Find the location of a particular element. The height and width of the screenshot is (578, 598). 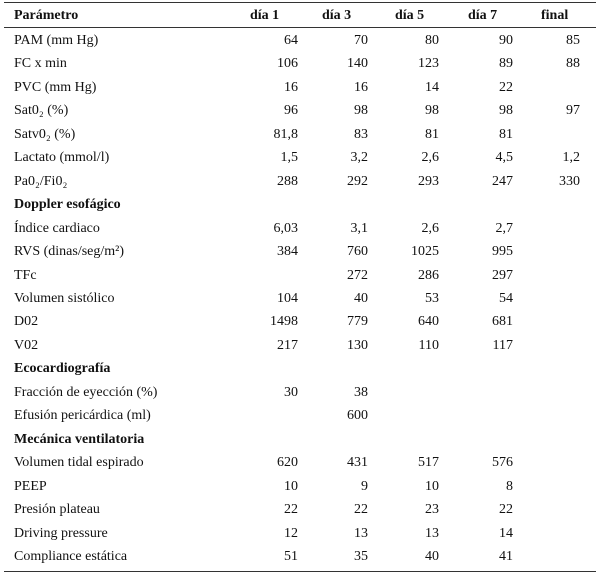

row-label: Satv0₂ (%) is located at coordinates (45, 134).